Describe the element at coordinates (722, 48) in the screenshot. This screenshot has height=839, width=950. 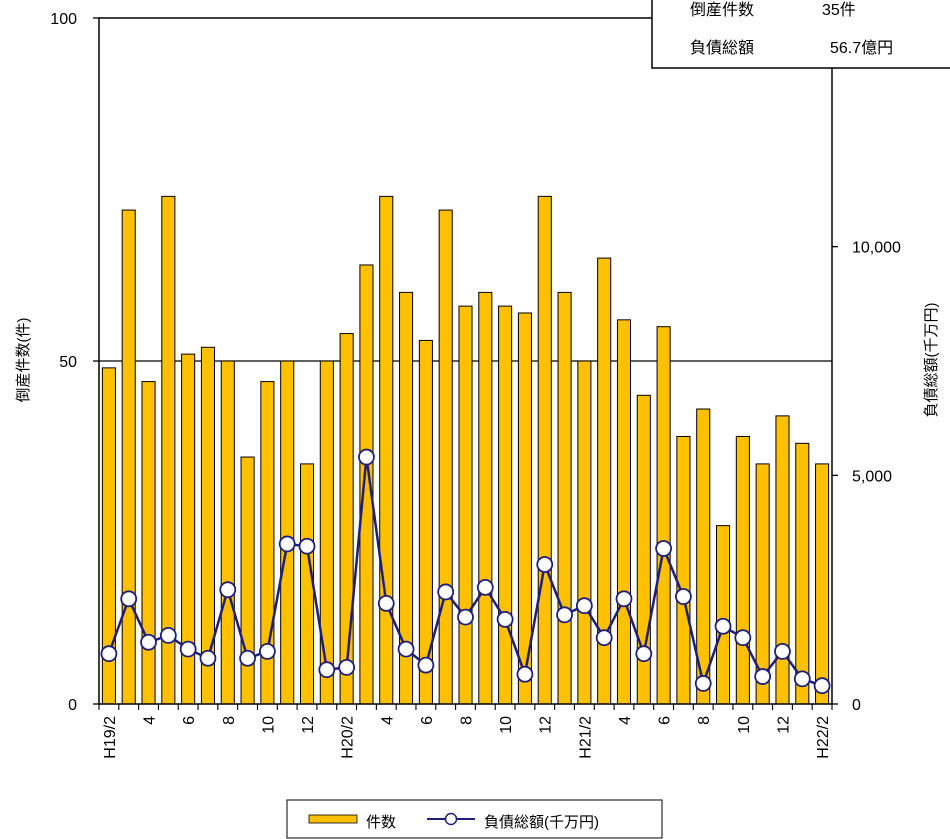
I see `summary-debt-label: 負債総額` at that location.